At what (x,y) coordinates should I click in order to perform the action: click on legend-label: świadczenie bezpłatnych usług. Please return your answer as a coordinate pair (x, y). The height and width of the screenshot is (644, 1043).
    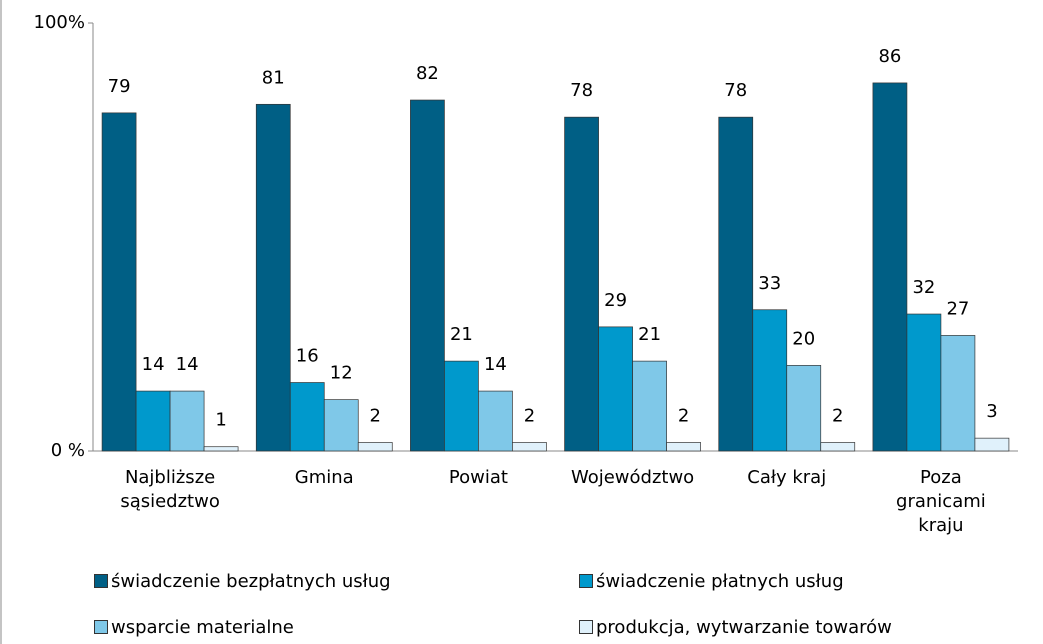
    Looking at the image, I should click on (251, 581).